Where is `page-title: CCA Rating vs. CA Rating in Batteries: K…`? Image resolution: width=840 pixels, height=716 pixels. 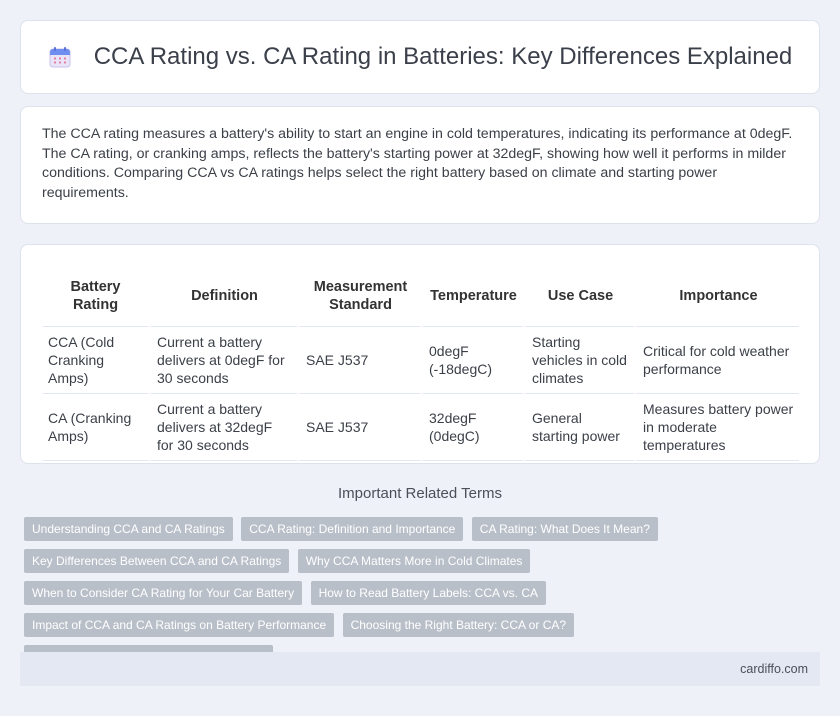
page-title: CCA Rating vs. CA Rating in Batteries: K… is located at coordinates (443, 56).